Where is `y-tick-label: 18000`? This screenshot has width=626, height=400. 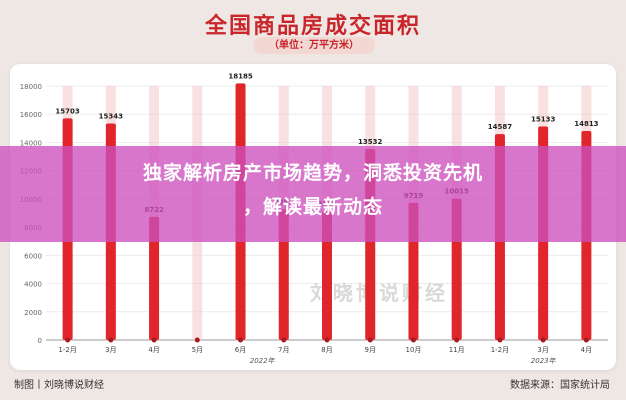 y-tick-label: 18000 is located at coordinates (31, 87).